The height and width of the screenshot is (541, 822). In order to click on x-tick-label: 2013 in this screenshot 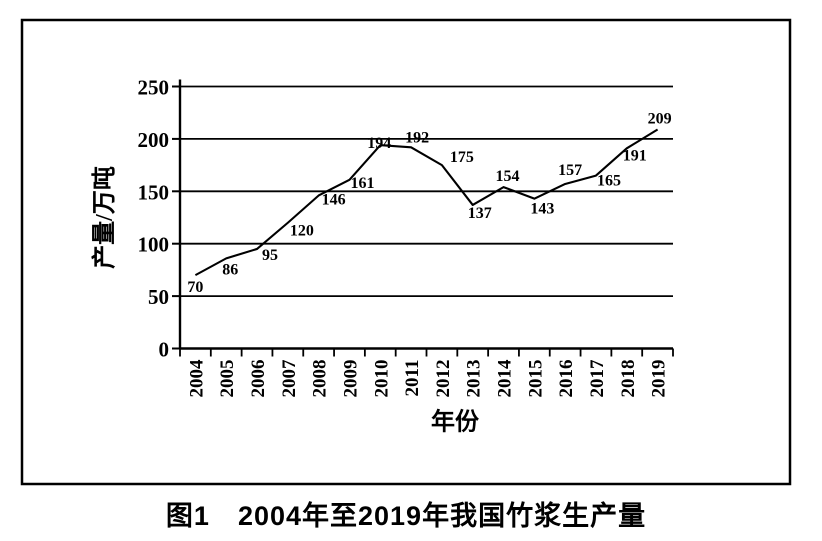, I will do `click(474, 379)`.